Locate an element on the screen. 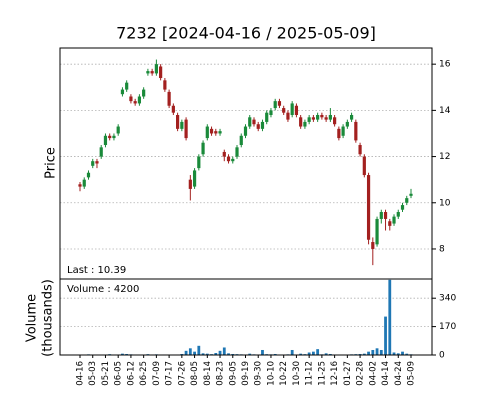 This screenshot has width=480, height=400. x-tick-label: 12-16 is located at coordinates (335, 373).